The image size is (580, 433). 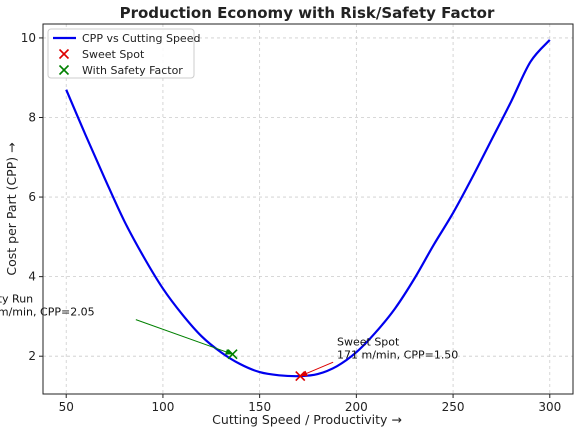 What do you see at coordinates (32, 117) in the screenshot?
I see `y-tick-label: 8` at bounding box center [32, 117].